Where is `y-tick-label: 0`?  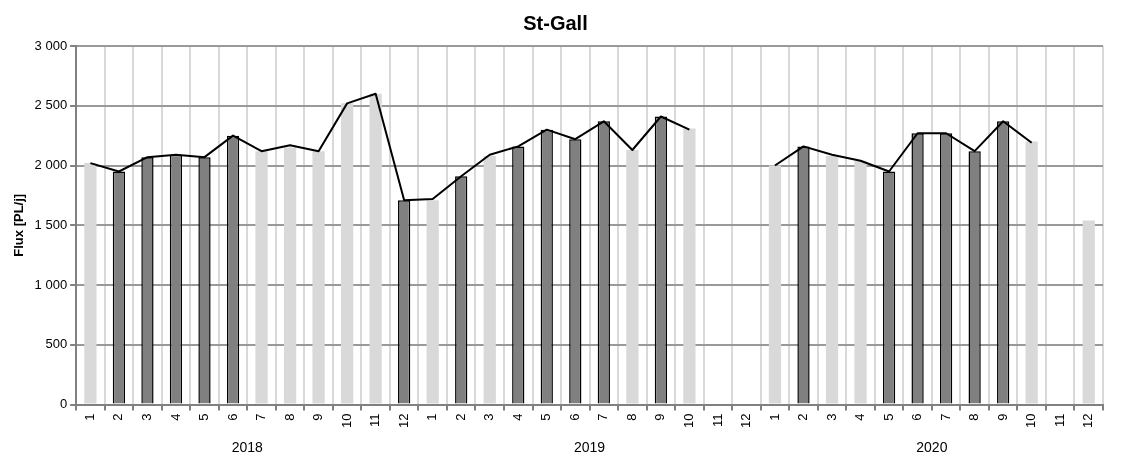 y-tick-label: 0 is located at coordinates (63, 404).